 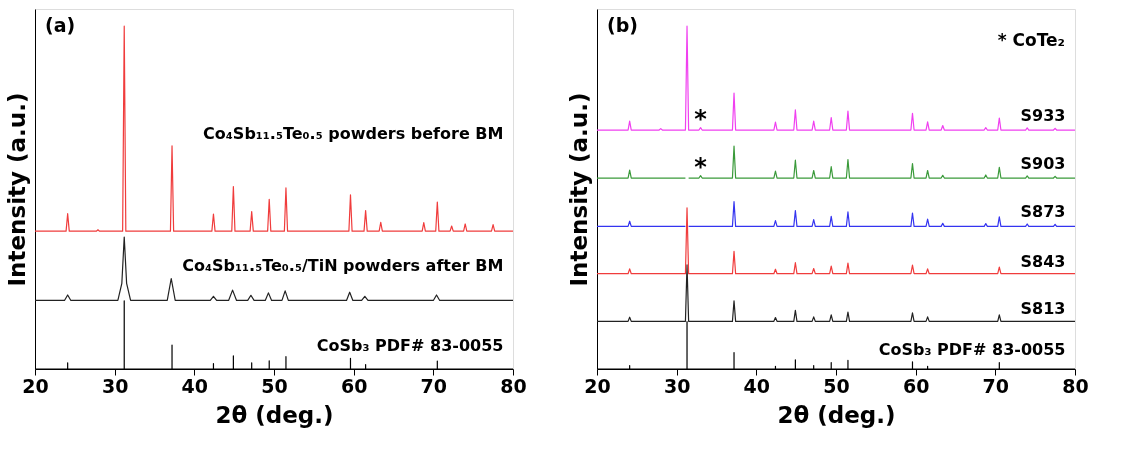 What do you see at coordinates (1043, 211) in the screenshot?
I see `series-label: S873` at bounding box center [1043, 211].